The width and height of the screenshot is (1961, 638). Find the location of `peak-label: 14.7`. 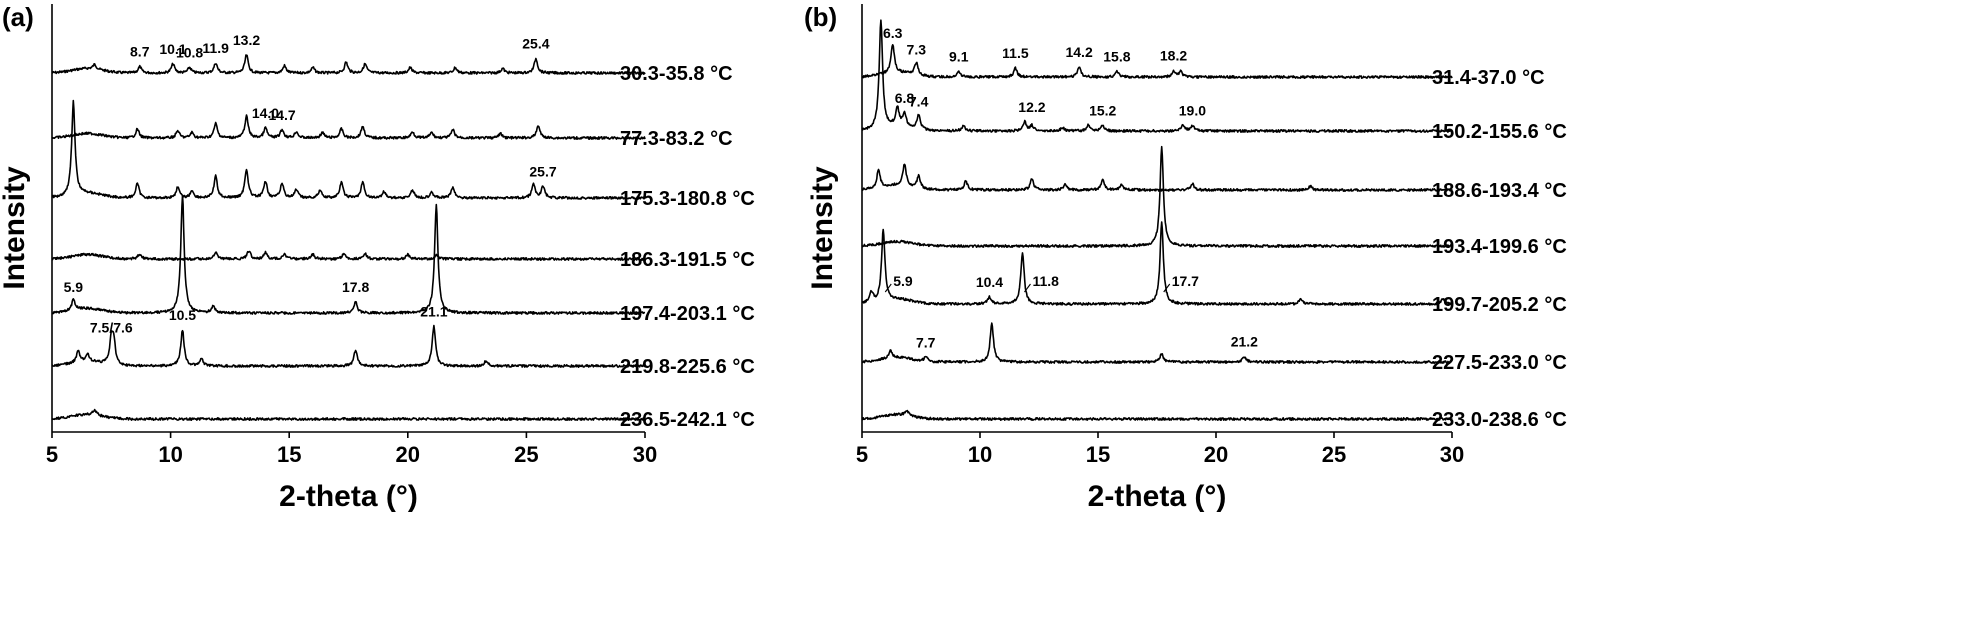

peak-label: 14.7 is located at coordinates (281, 115).